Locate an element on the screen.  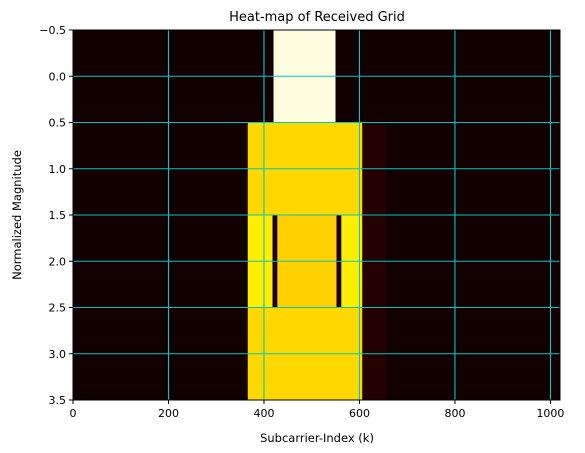
y-tick-label: 0.5 is located at coordinates (58, 123).